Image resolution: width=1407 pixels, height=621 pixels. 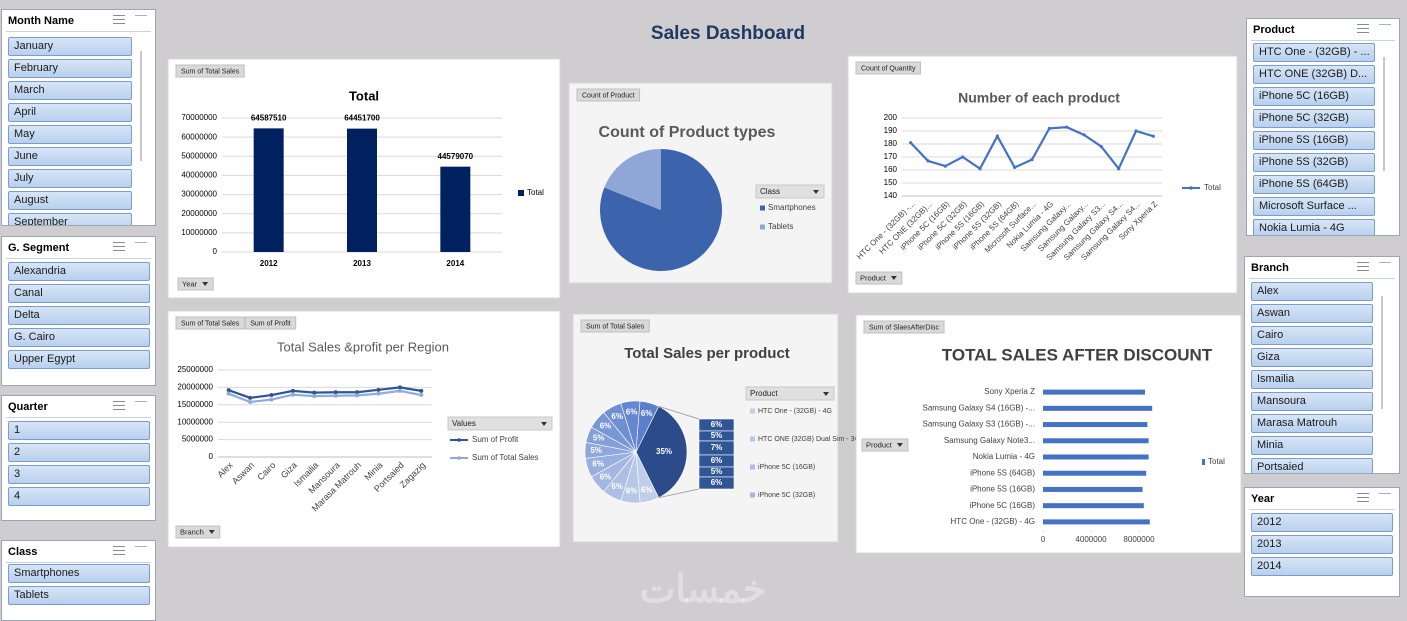 I want to click on y-tick-label: 170, so click(x=891, y=156).